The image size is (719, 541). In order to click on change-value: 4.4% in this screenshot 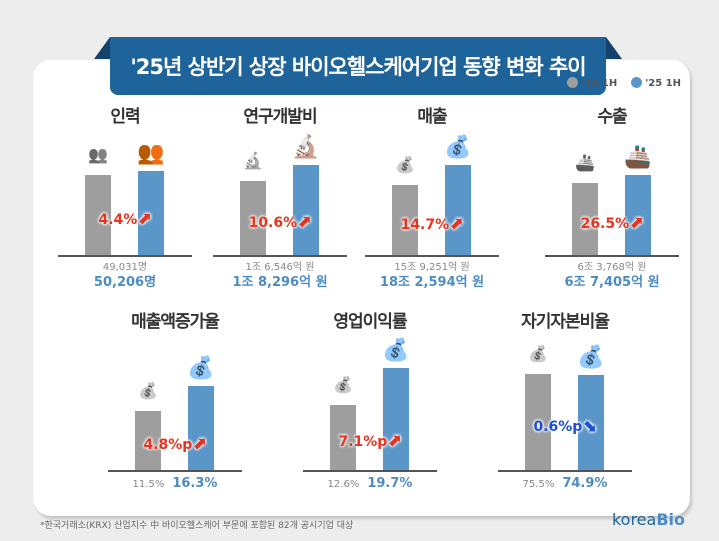, I will do `click(118, 219)`.